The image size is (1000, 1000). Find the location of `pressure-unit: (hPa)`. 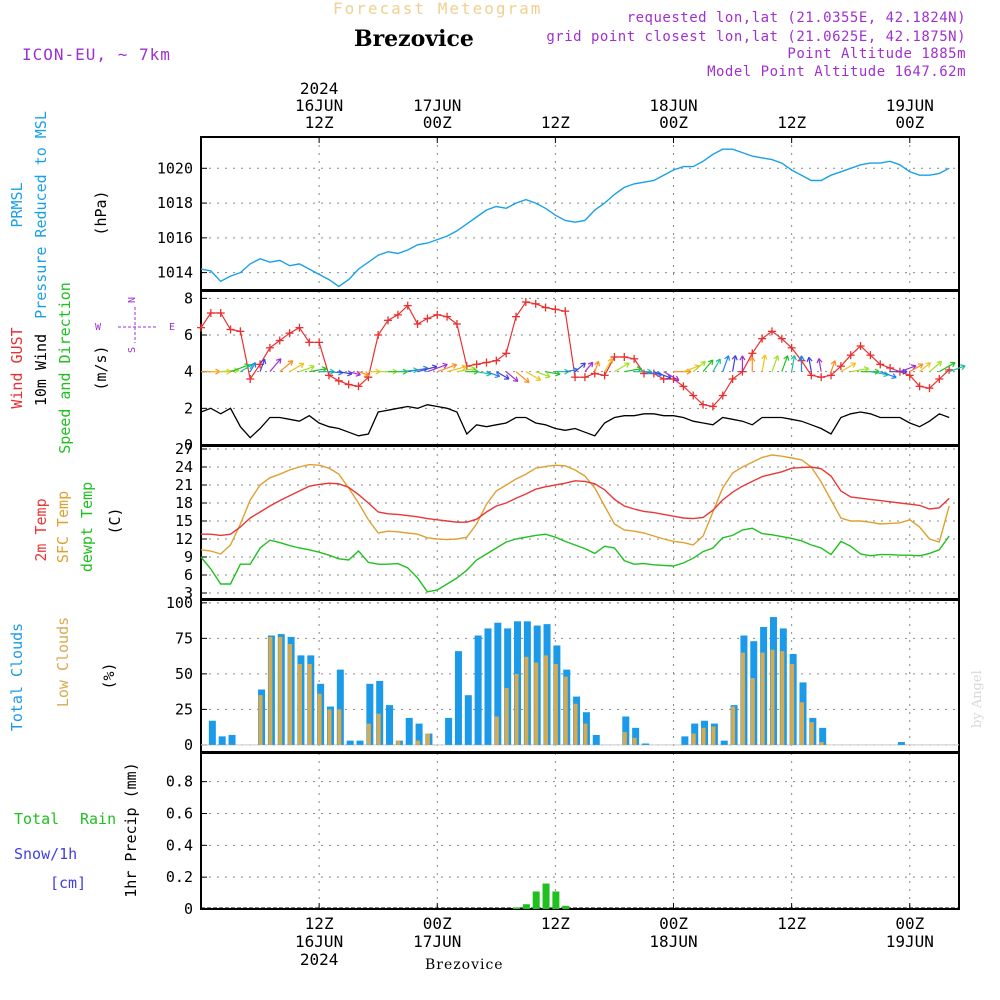

pressure-unit: (hPa) is located at coordinates (101, 212).